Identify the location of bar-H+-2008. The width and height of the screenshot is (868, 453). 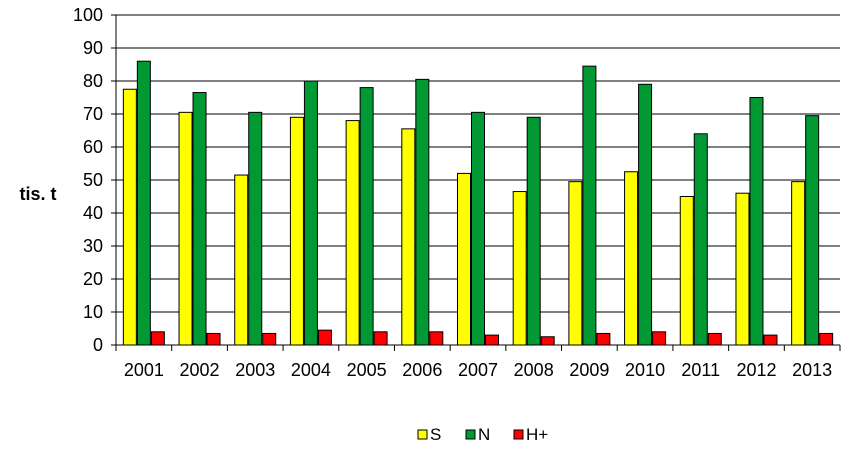
(547, 341).